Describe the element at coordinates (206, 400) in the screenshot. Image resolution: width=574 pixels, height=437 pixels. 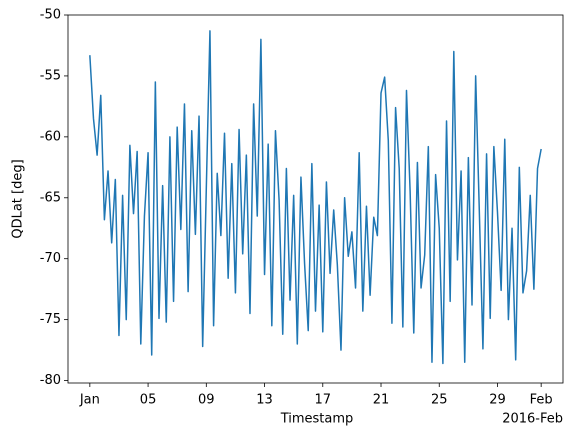
I see `x-tick-label: 09` at that location.